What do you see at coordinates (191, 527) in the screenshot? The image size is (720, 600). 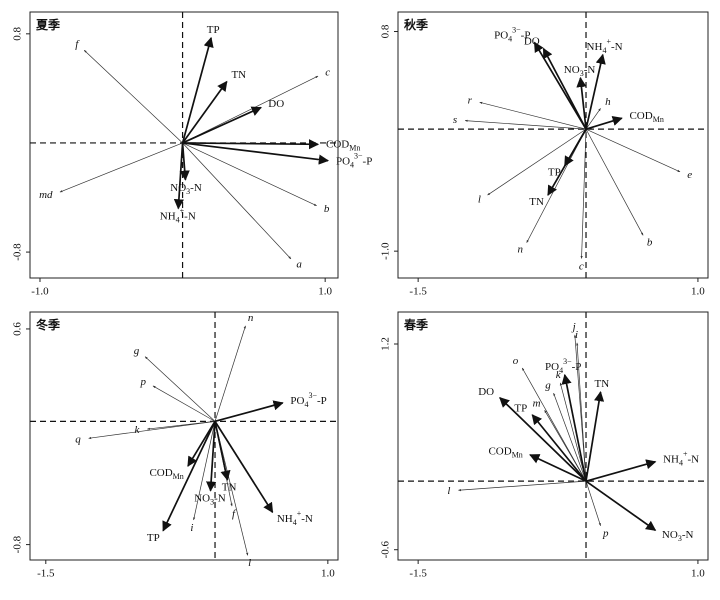 I see `vector-label: i` at bounding box center [191, 527].